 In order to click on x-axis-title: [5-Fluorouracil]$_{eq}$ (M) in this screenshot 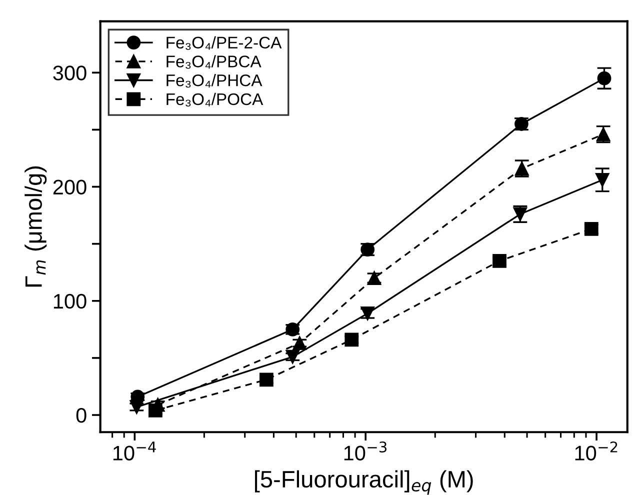, I will do `click(364, 482)`.